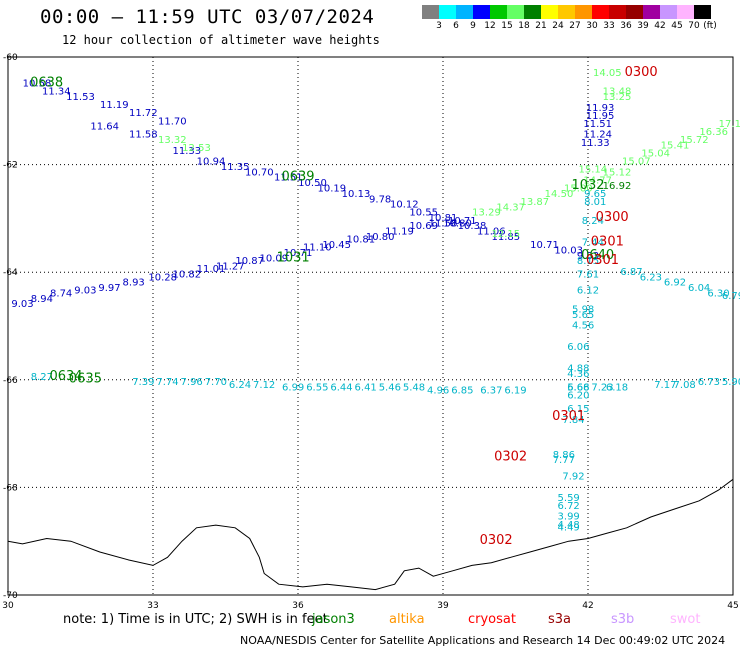  Describe the element at coordinates (10, 58) in the screenshot. I see `lat-tick-label: -60` at that location.